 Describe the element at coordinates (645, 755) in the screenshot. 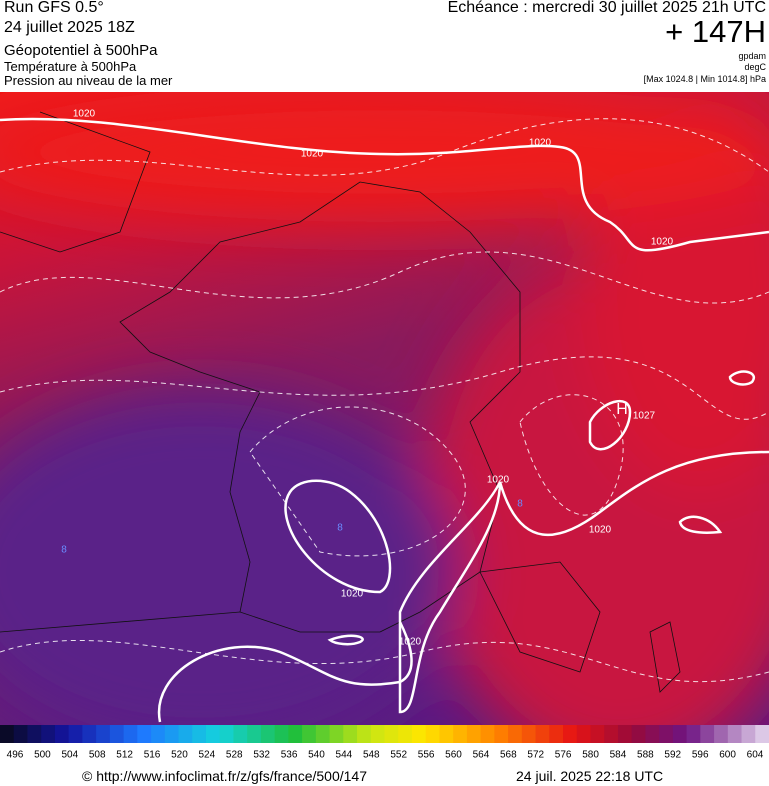

I see `colorbar-label: 588` at that location.